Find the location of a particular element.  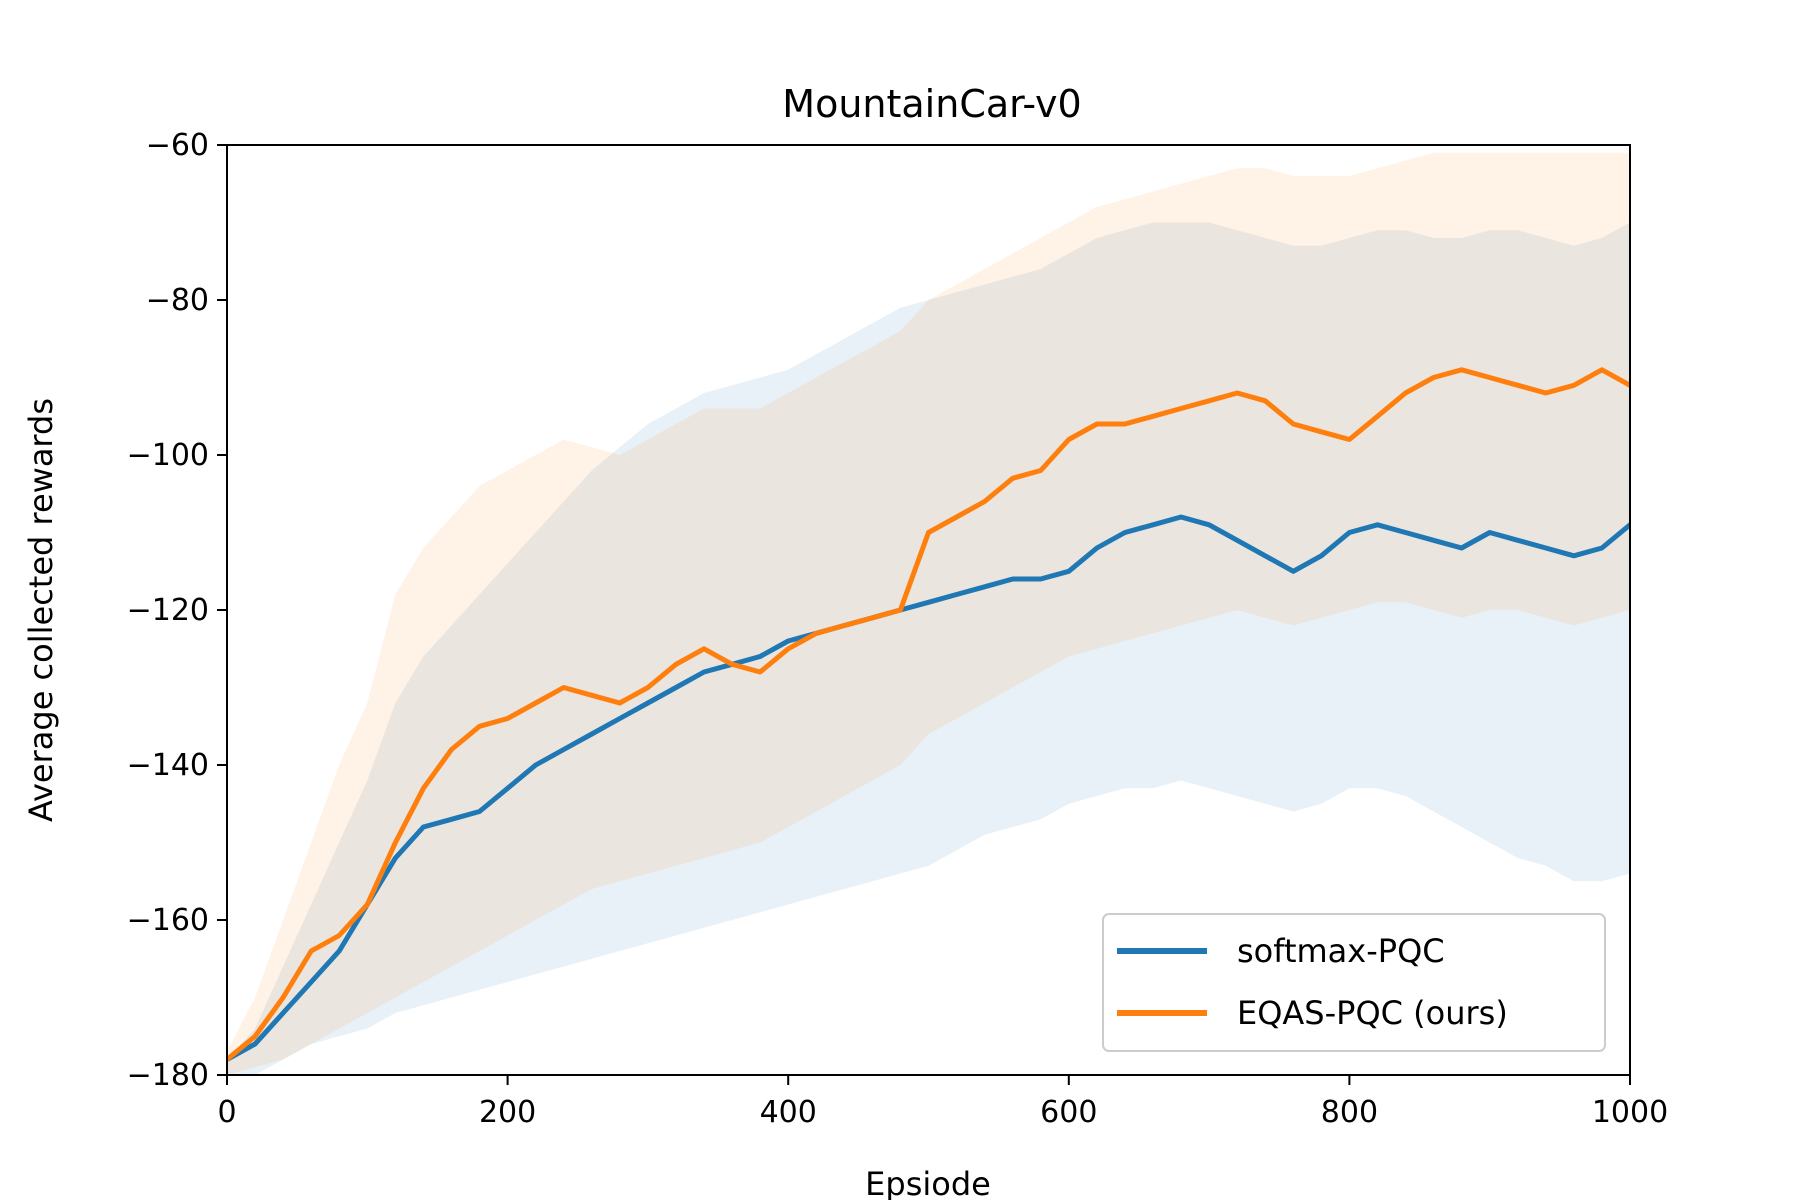

legend: softmax-PQC EQAS-PQC (ours) is located at coordinates (1354, 982).